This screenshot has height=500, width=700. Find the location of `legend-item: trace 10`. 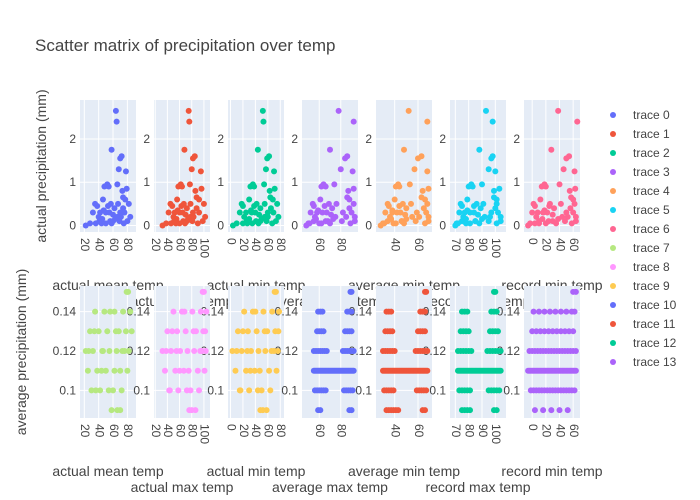

legend-item: trace 10 is located at coordinates (643, 305).